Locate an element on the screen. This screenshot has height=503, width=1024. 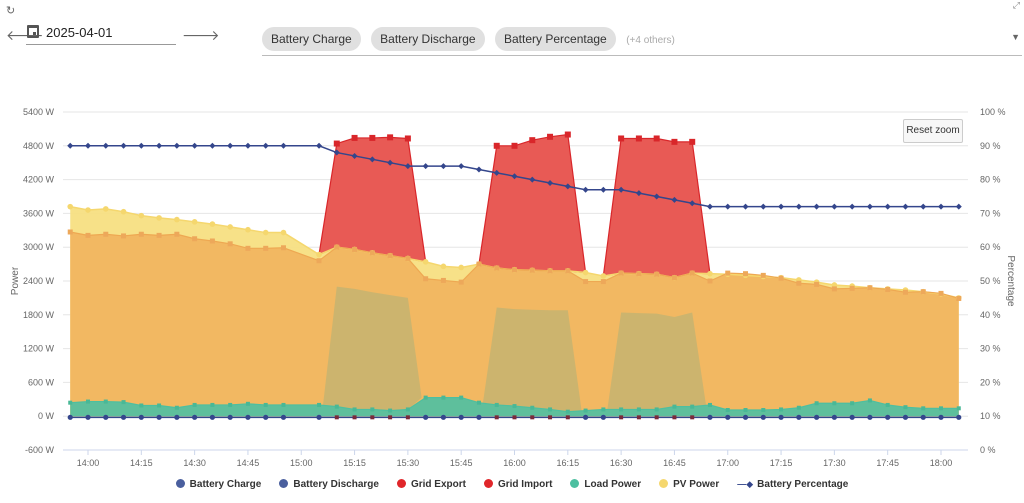
x-tick-label: 18:00 is located at coordinates (941, 463).